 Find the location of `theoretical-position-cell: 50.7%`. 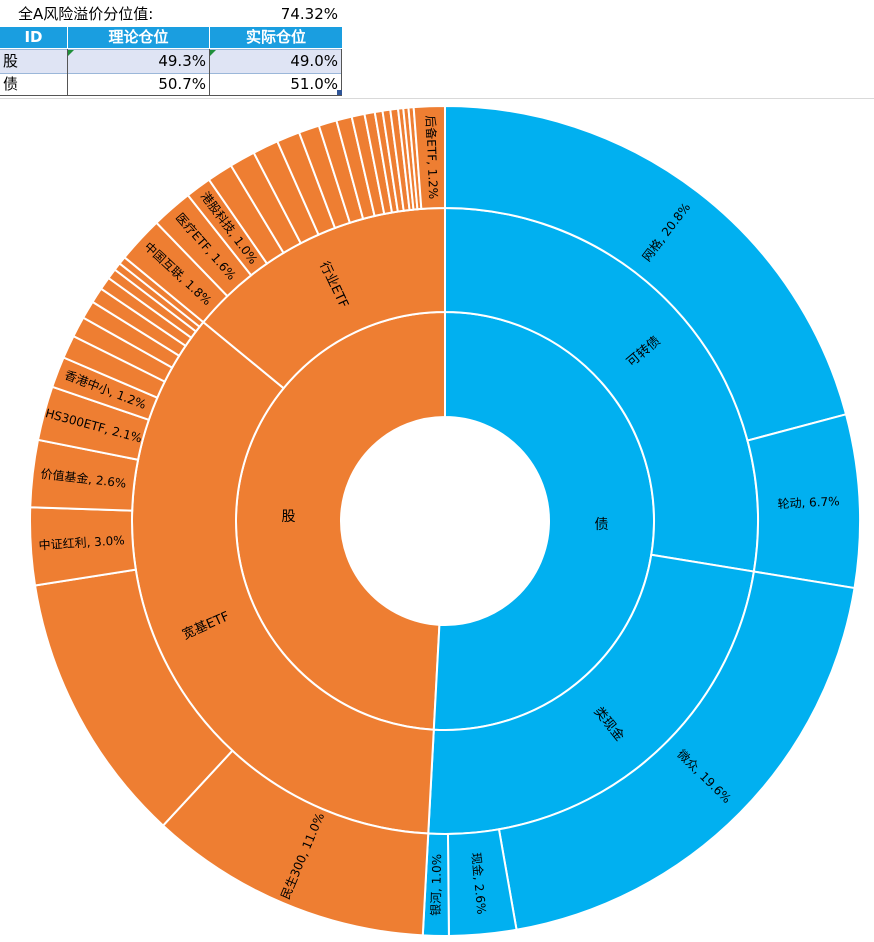

theoretical-position-cell: 50.7% is located at coordinates (182, 84).